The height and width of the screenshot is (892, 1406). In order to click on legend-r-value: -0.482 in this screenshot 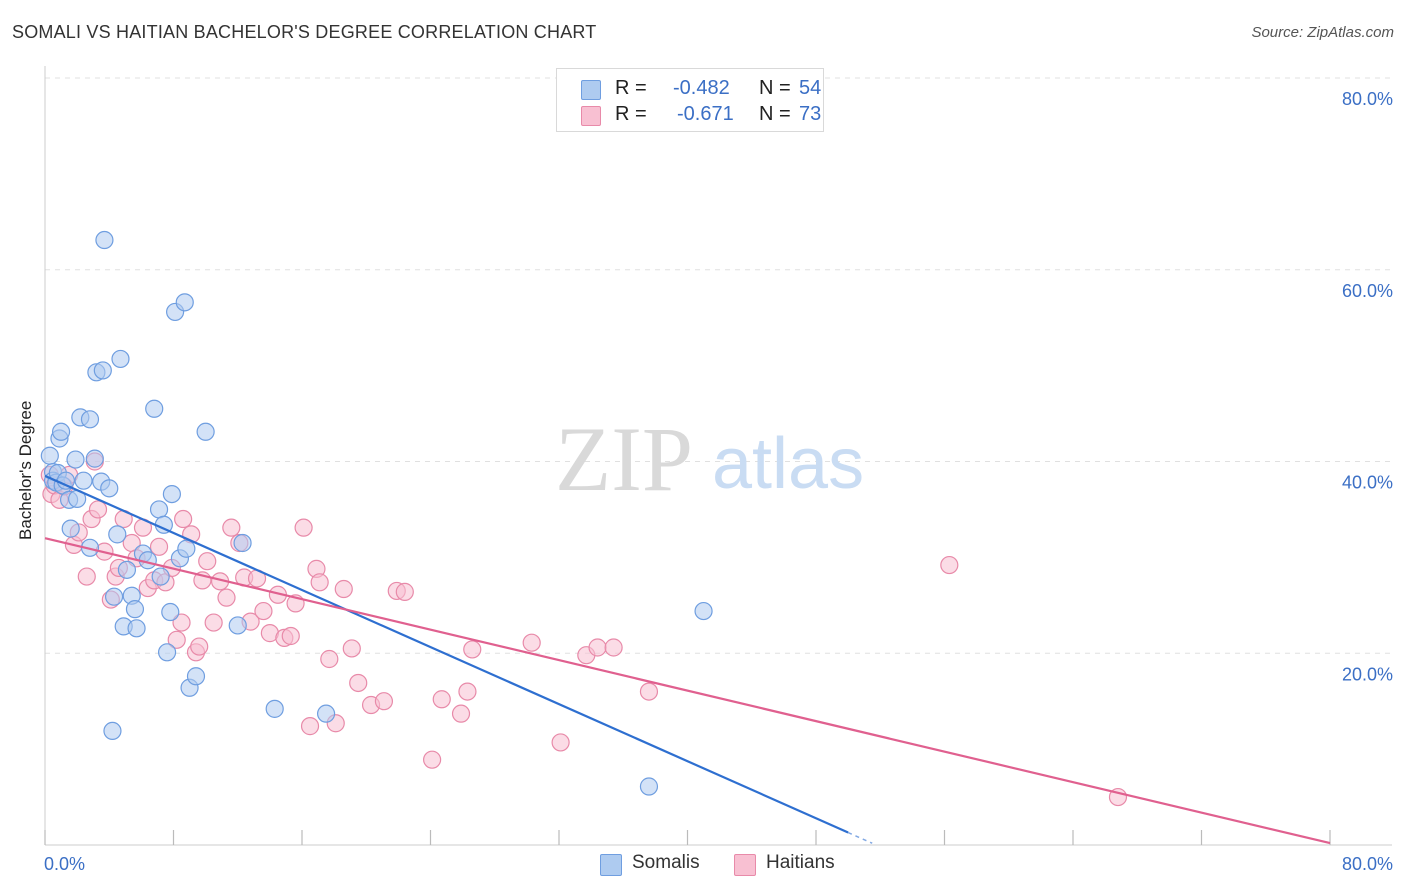, I will do `click(701, 88)`.